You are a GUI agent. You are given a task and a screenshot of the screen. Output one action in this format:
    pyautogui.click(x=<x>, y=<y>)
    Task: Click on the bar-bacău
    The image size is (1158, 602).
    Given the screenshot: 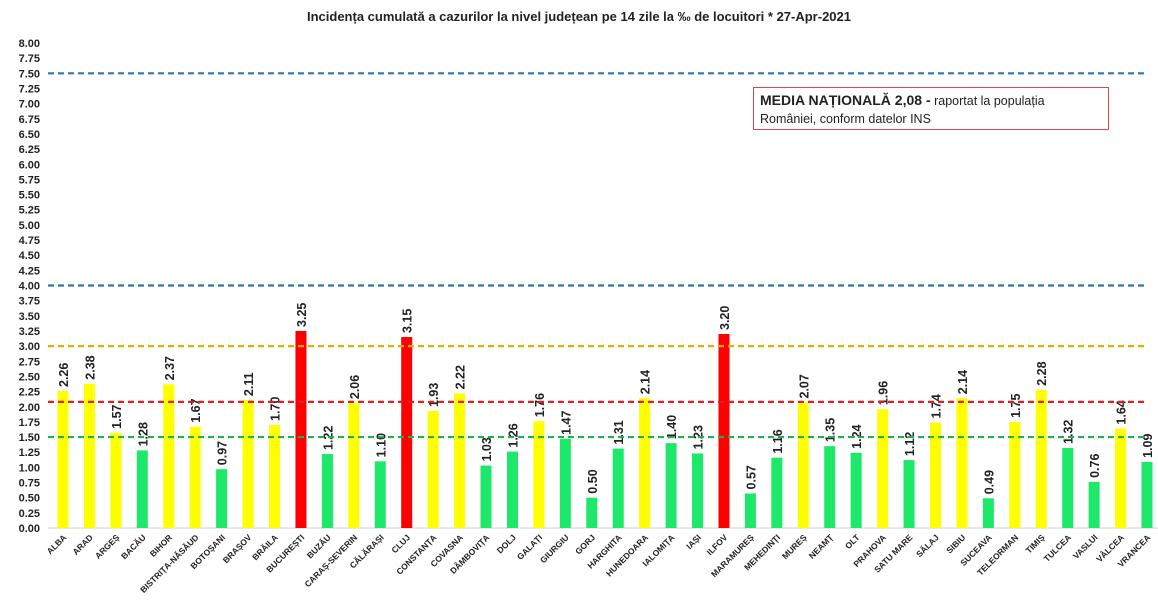 What is the action you would take?
    pyautogui.click(x=142, y=489)
    